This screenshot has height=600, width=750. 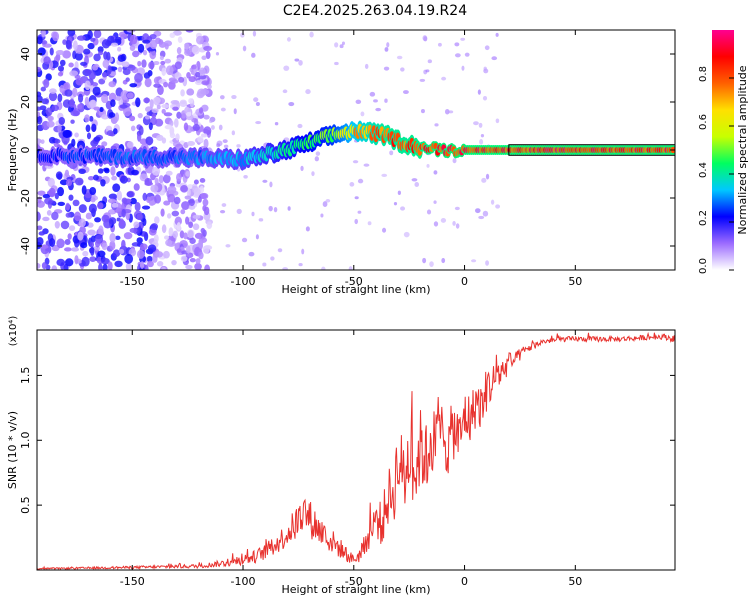 I want to click on colorbar-tick-label: 0.0, so click(x=703, y=266).